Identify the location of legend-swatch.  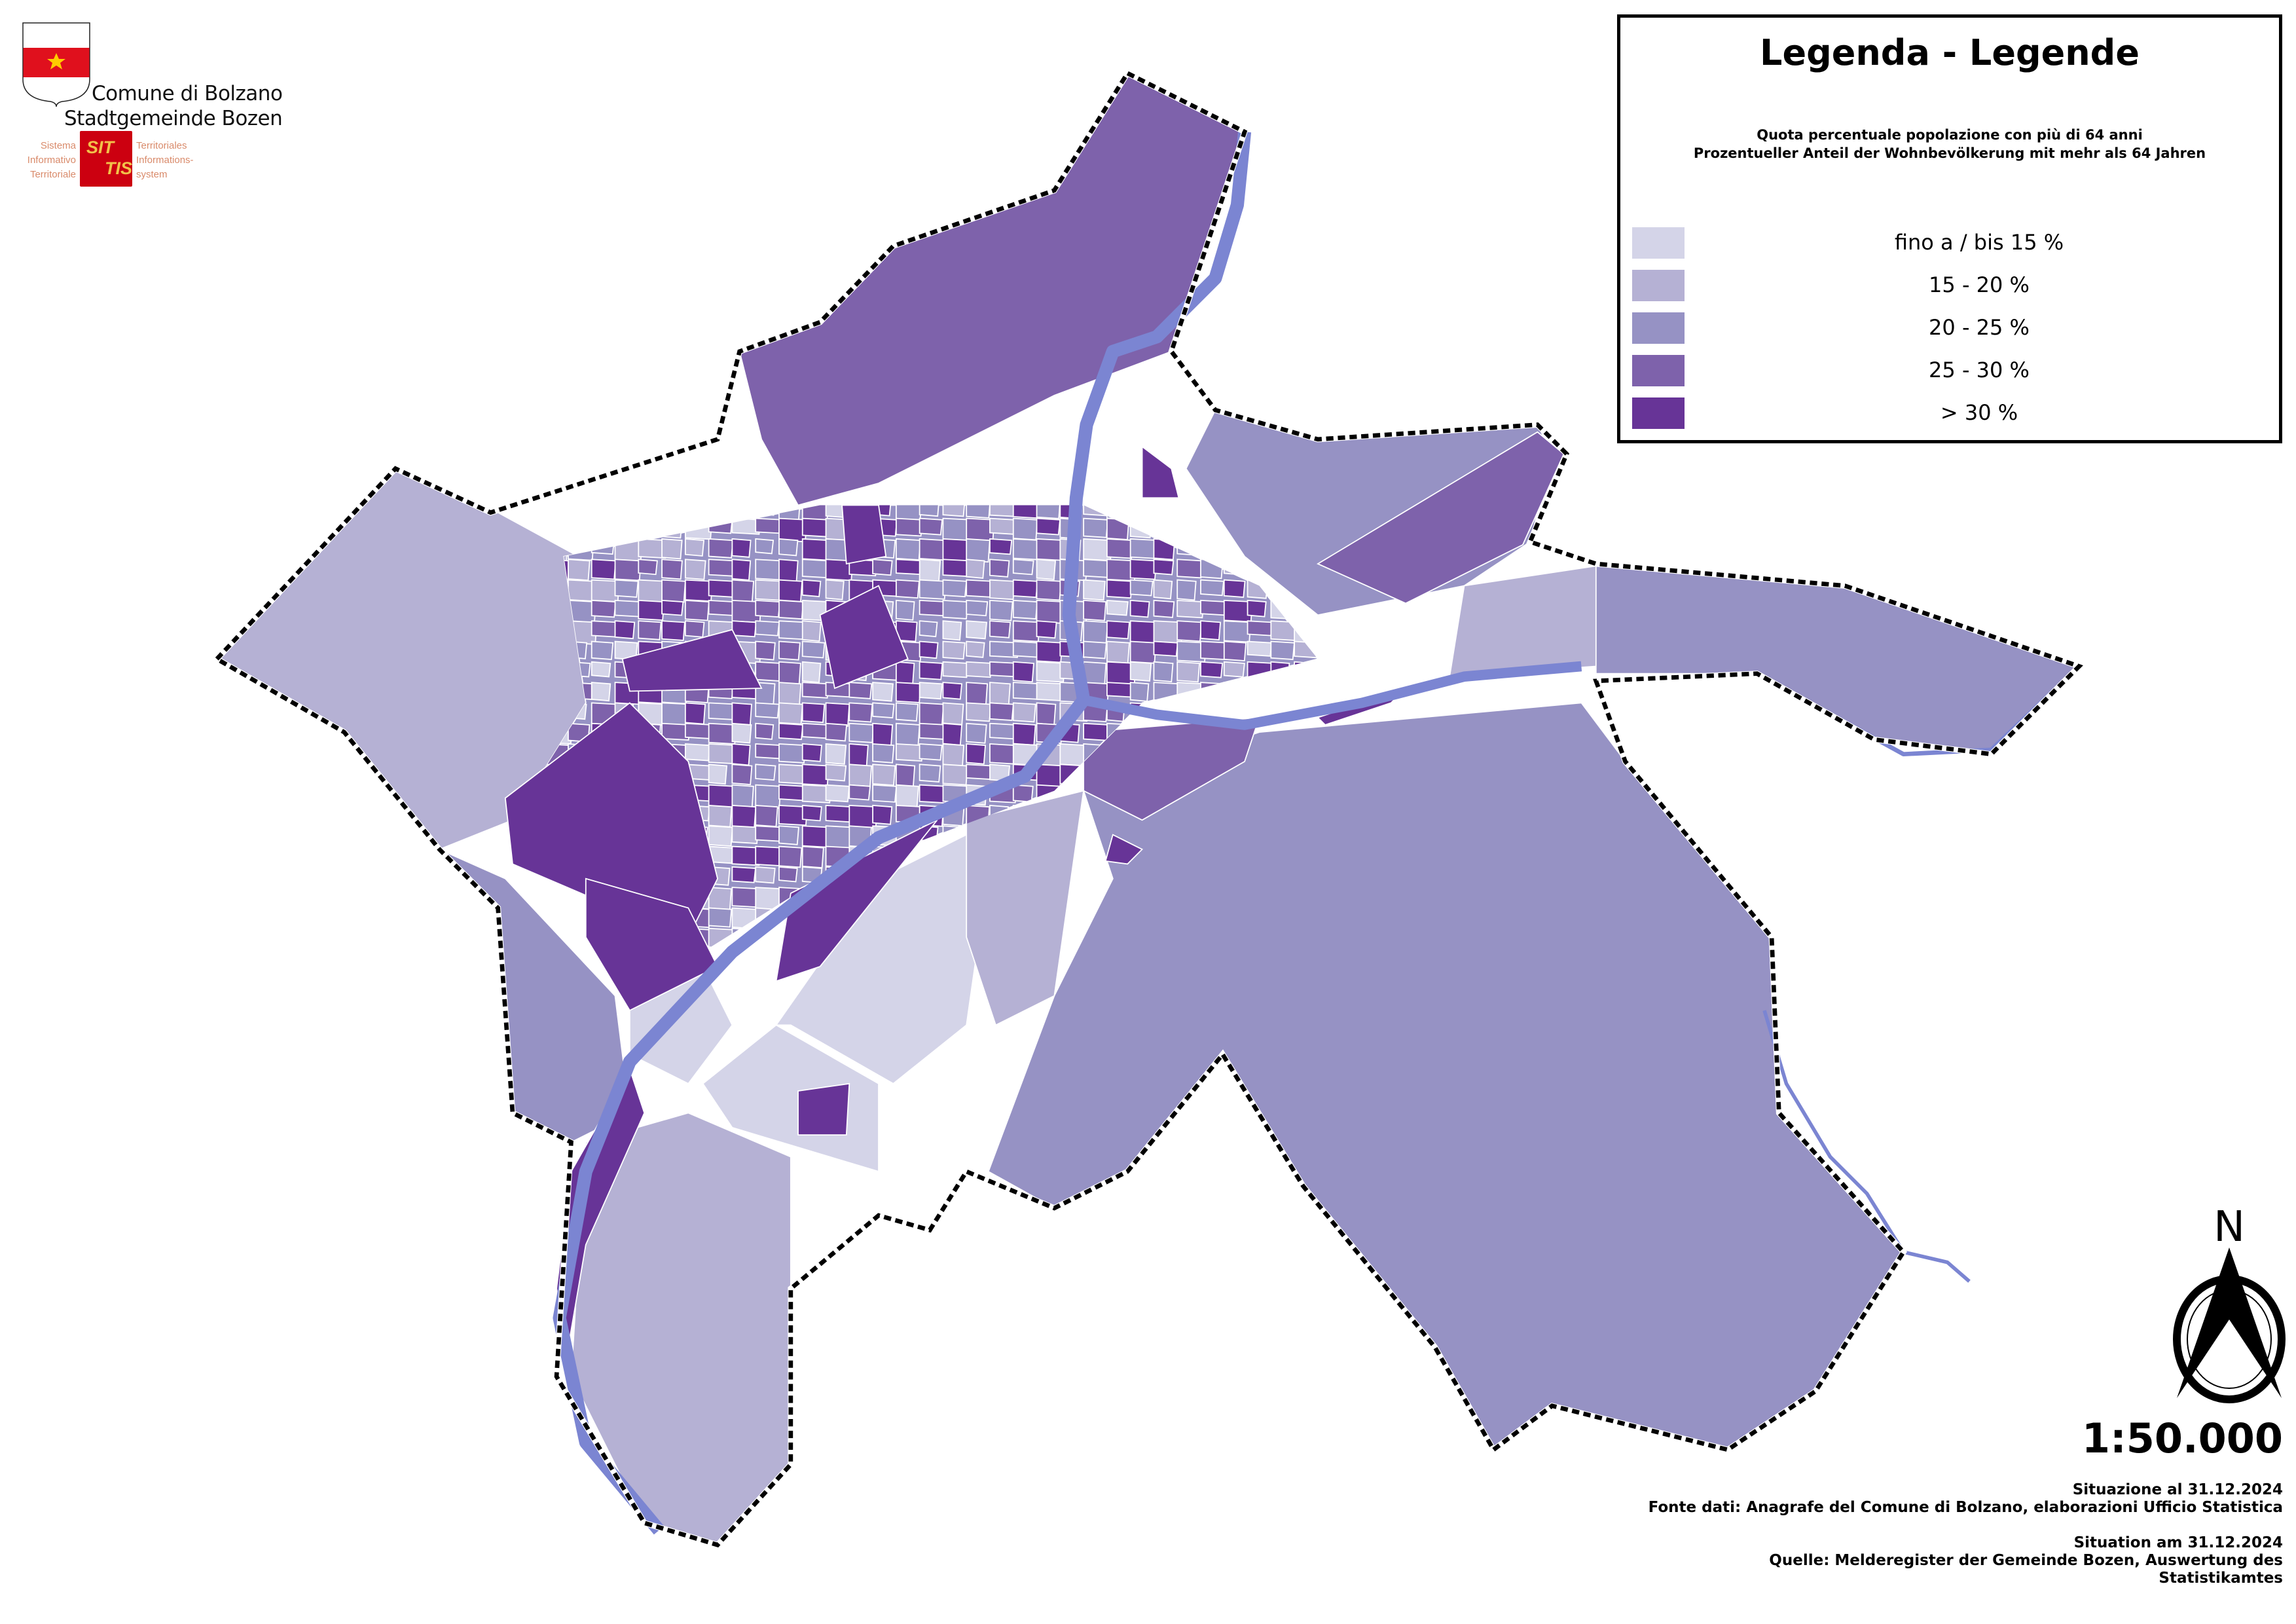
(1658, 370).